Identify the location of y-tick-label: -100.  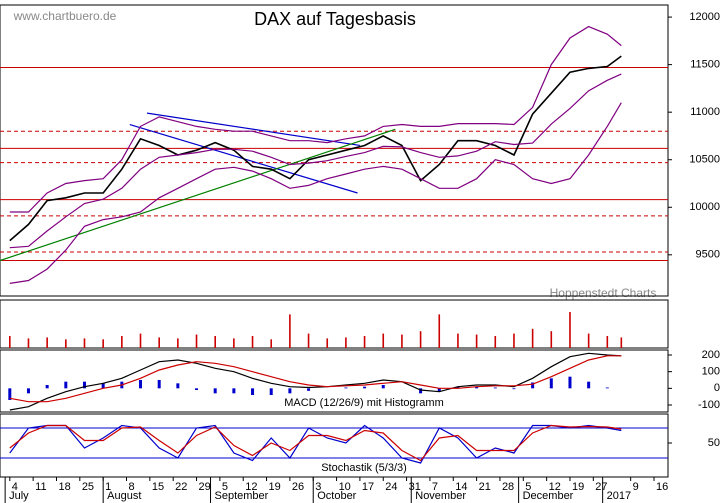
(709, 405).